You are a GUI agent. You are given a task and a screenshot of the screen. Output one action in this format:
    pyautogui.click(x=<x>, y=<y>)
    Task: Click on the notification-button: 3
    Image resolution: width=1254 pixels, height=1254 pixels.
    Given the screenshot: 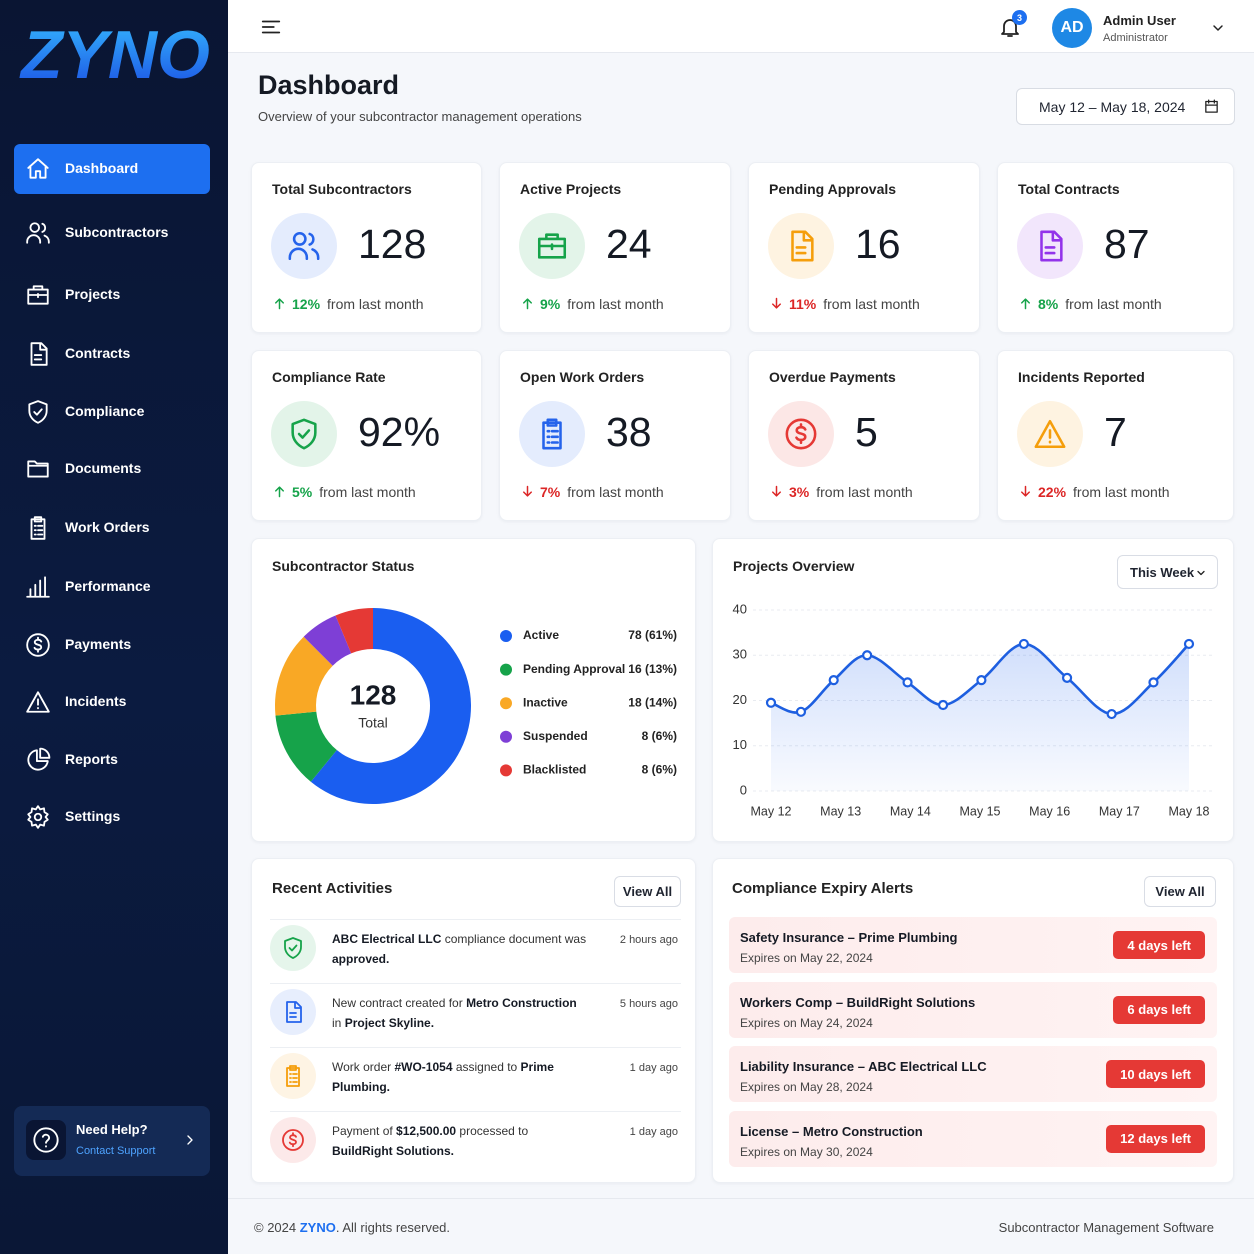 What is the action you would take?
    pyautogui.click(x=1011, y=26)
    